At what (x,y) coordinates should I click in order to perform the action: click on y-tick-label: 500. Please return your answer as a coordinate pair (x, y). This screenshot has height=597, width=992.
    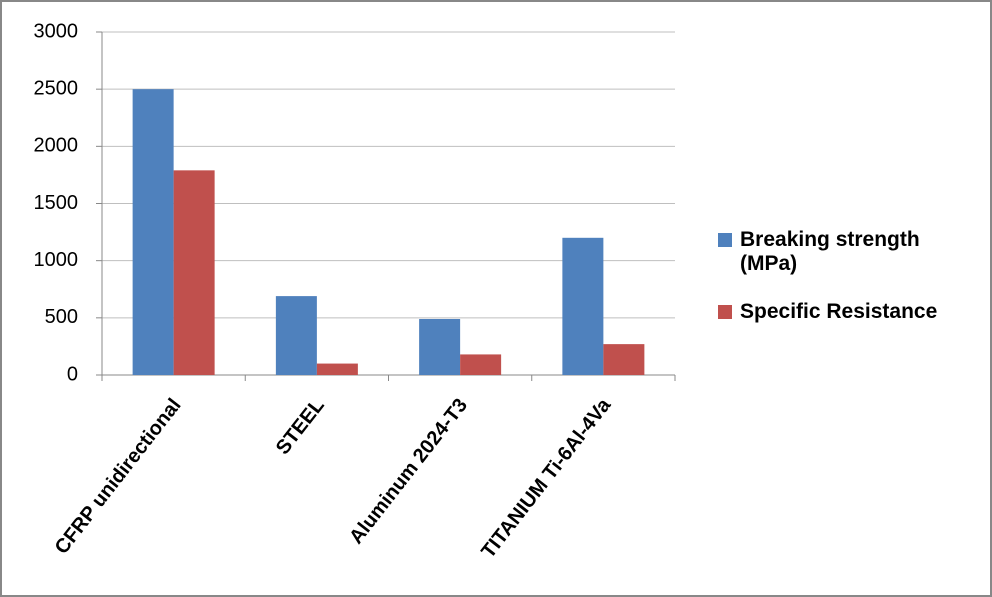
    Looking at the image, I should click on (61, 317).